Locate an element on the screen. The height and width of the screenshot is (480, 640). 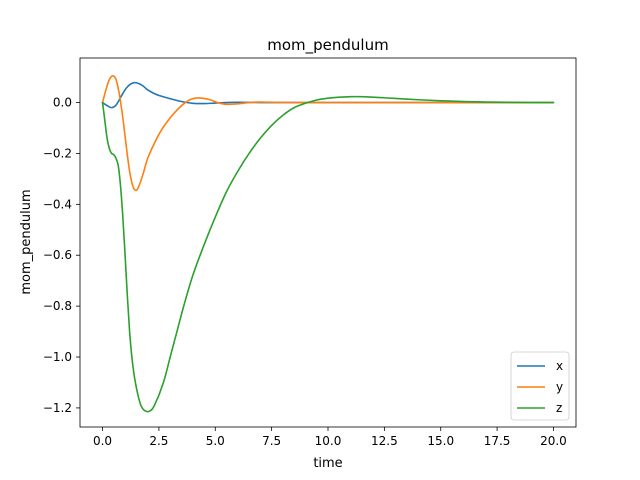
y-tick-label: −0.2 is located at coordinates (57, 153).